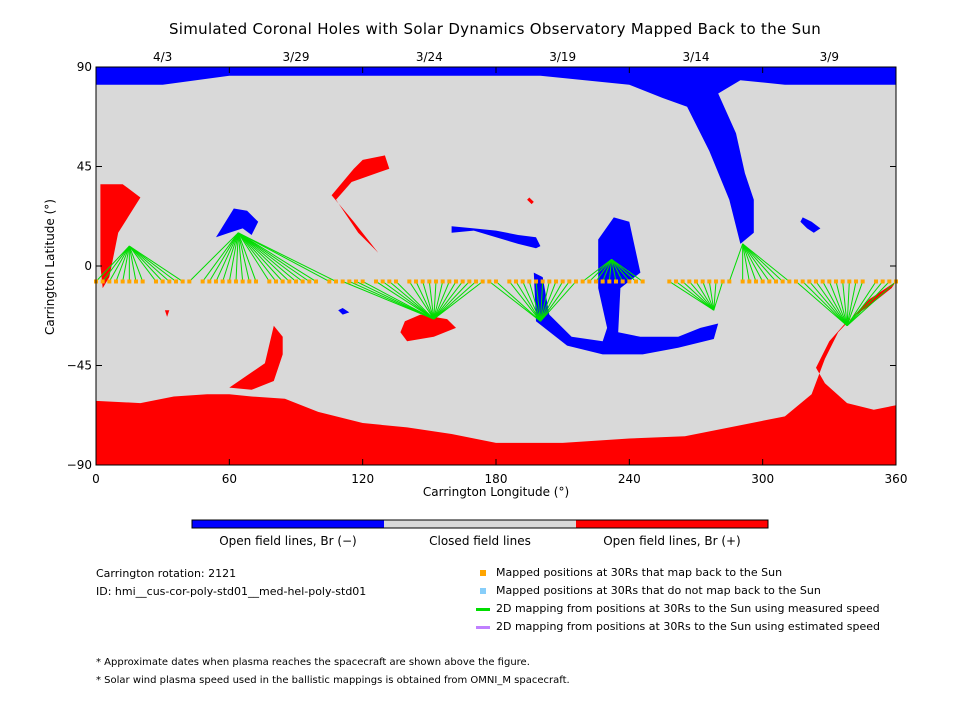  What do you see at coordinates (229, 479) in the screenshot?
I see `x-tick-label-1: 60` at bounding box center [229, 479].